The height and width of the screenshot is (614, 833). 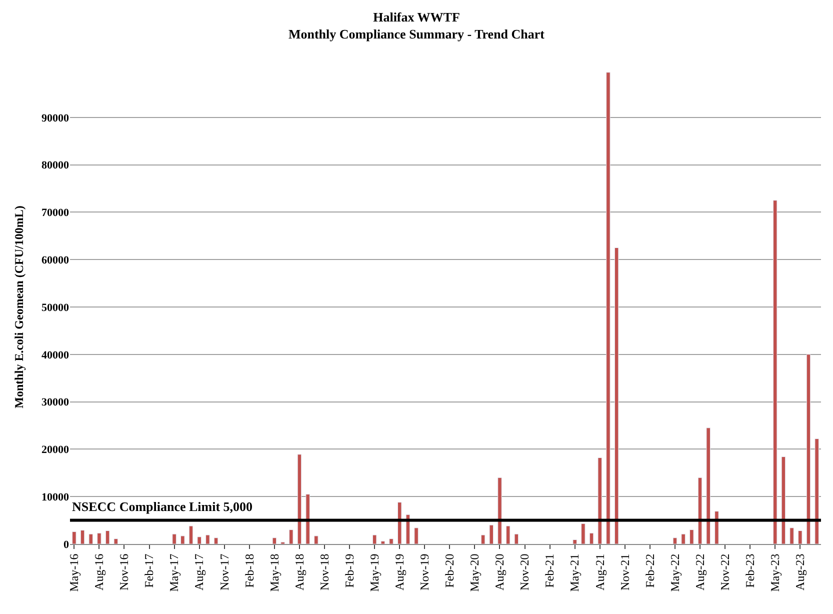 What do you see at coordinates (725, 572) in the screenshot?
I see `x-tick-label: Nov-22` at bounding box center [725, 572].